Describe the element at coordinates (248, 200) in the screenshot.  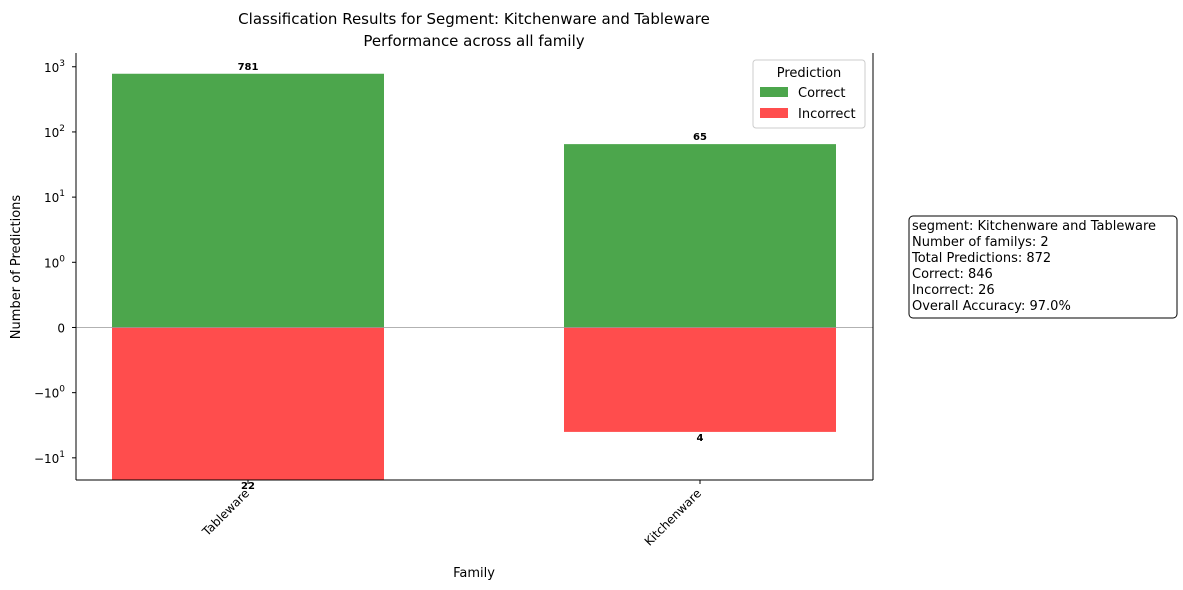
I see `bar-correct-tableware` at that location.